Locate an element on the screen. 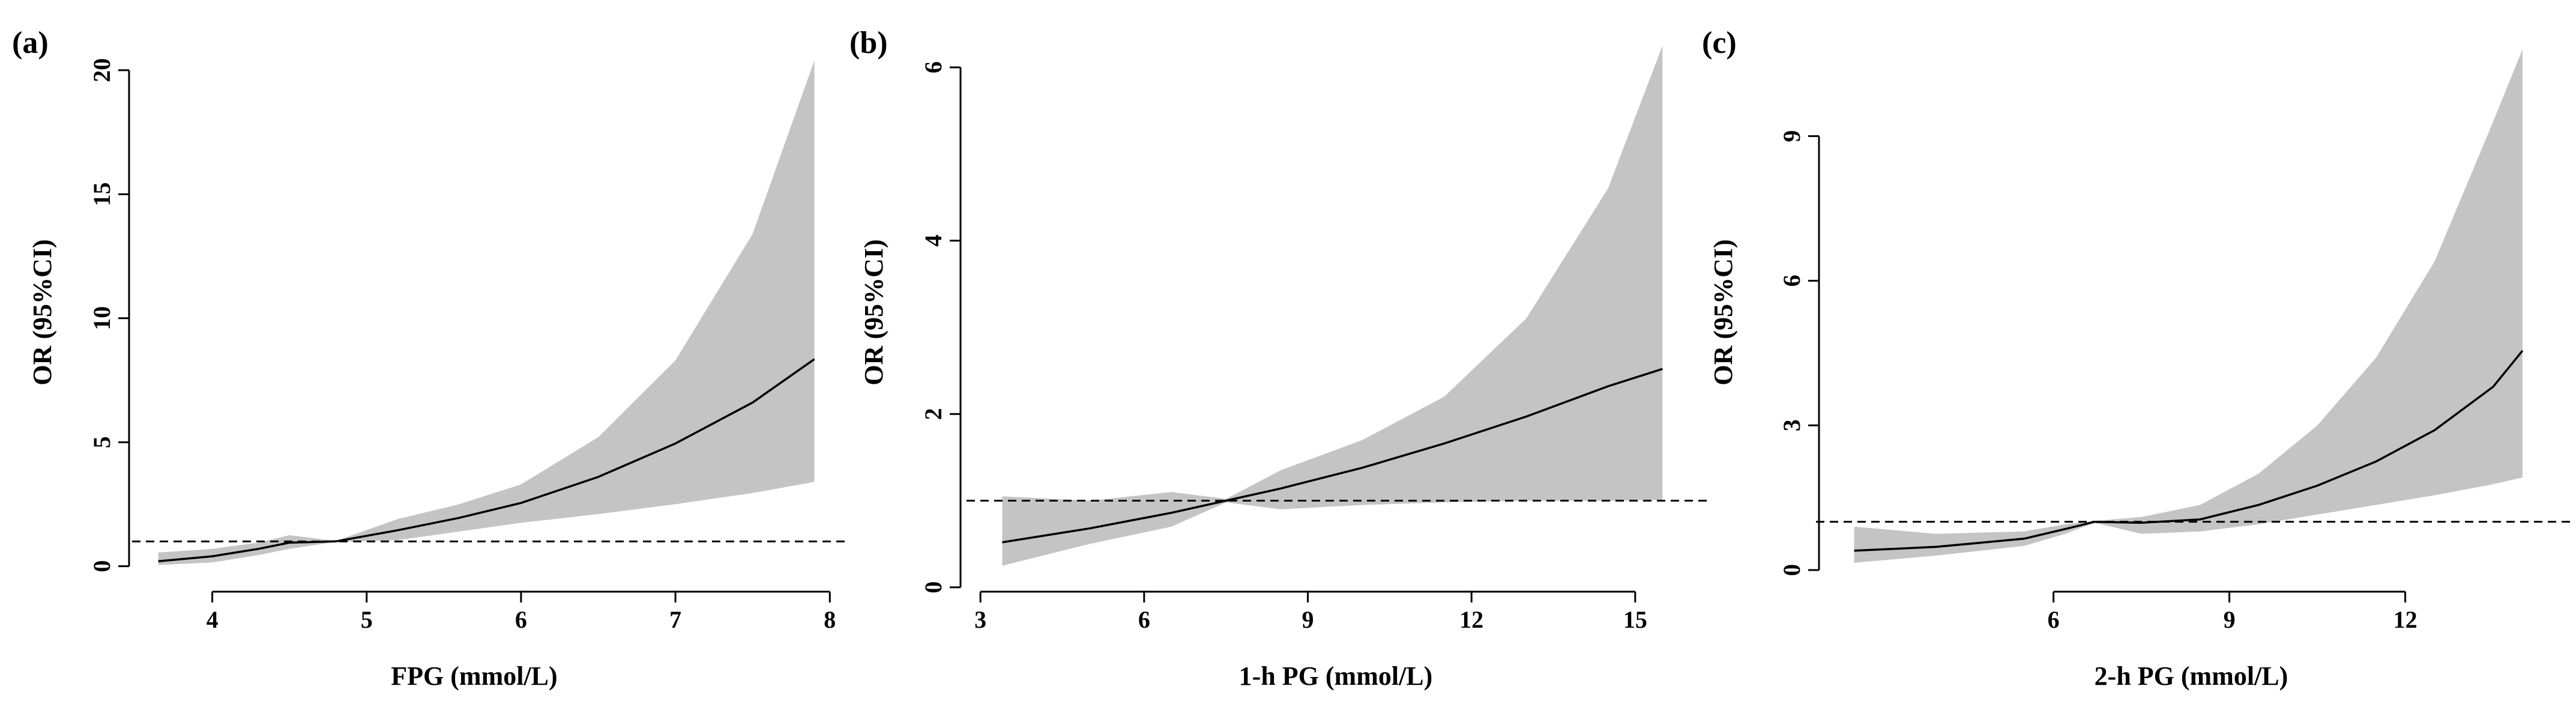  x-tick-label: 5 is located at coordinates (367, 619).